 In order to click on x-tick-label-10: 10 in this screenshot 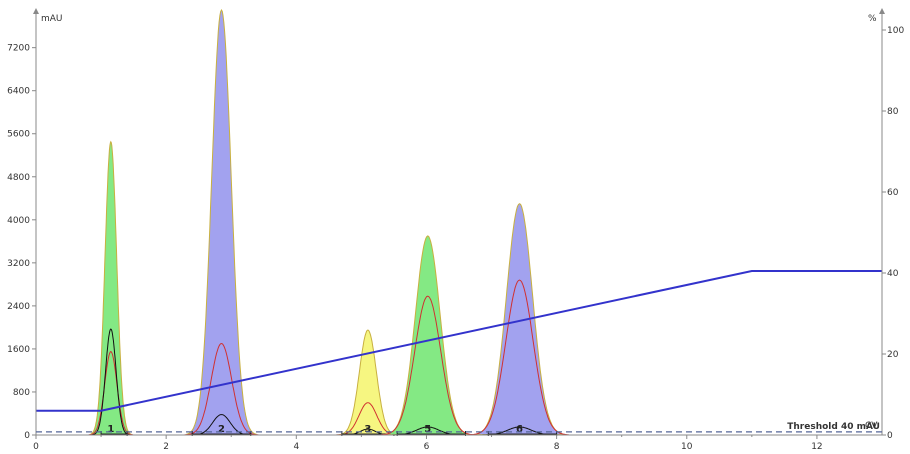, I will do `click(687, 447)`.